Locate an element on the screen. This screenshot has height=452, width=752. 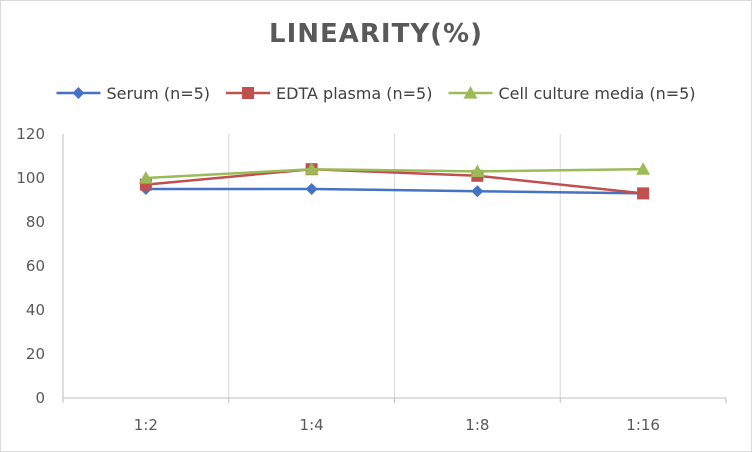
y-tick-label: 0 is located at coordinates (40, 398).